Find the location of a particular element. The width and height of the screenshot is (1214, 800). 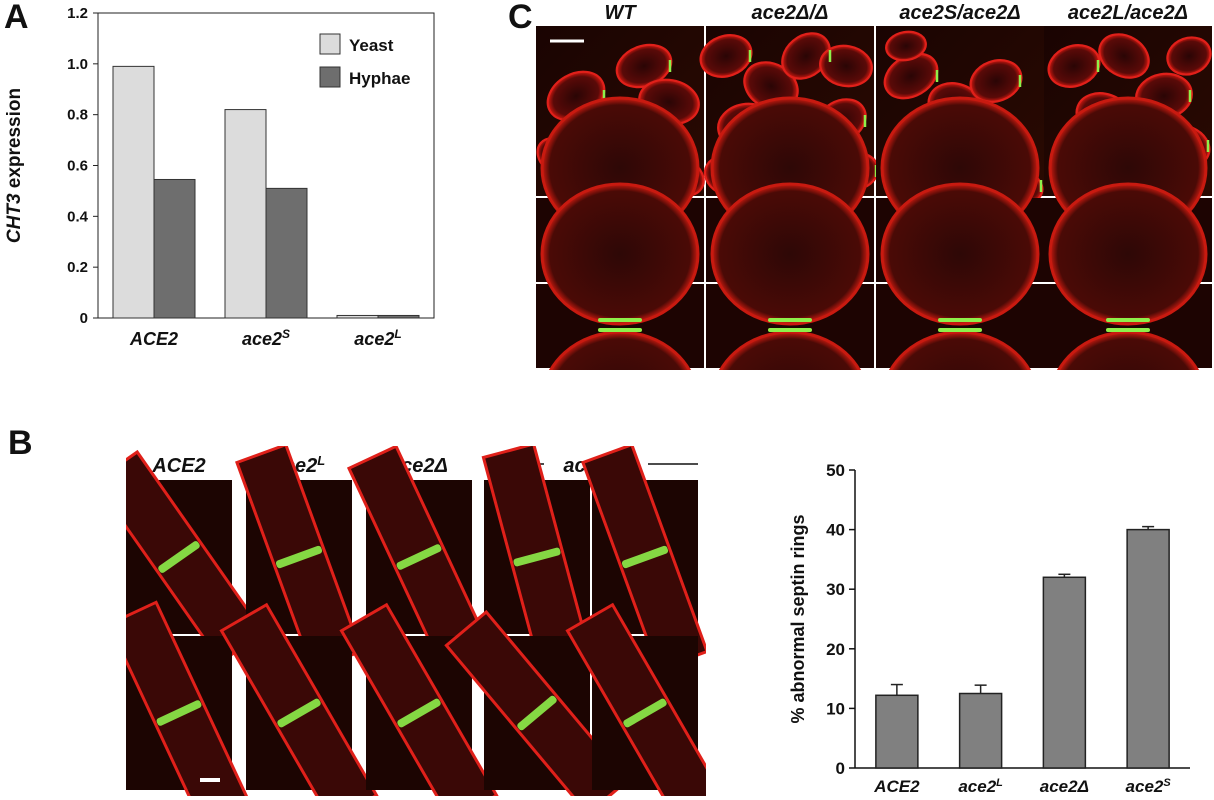

panel-label-b: B is located at coordinates (20, 443).